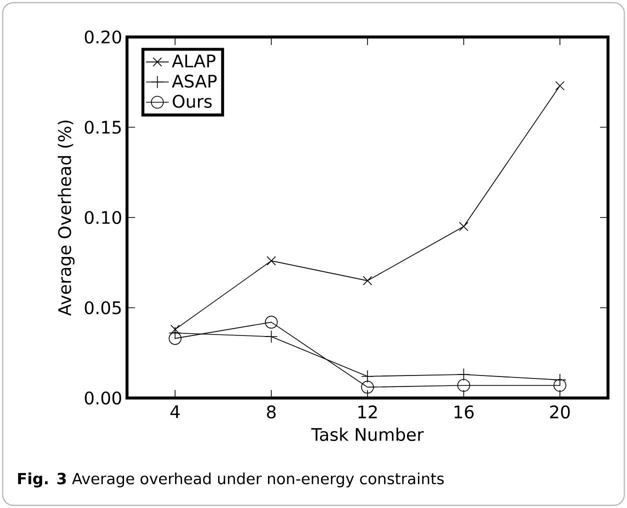  Describe the element at coordinates (102, 307) in the screenshot. I see `y-tick-label: 0.05` at that location.